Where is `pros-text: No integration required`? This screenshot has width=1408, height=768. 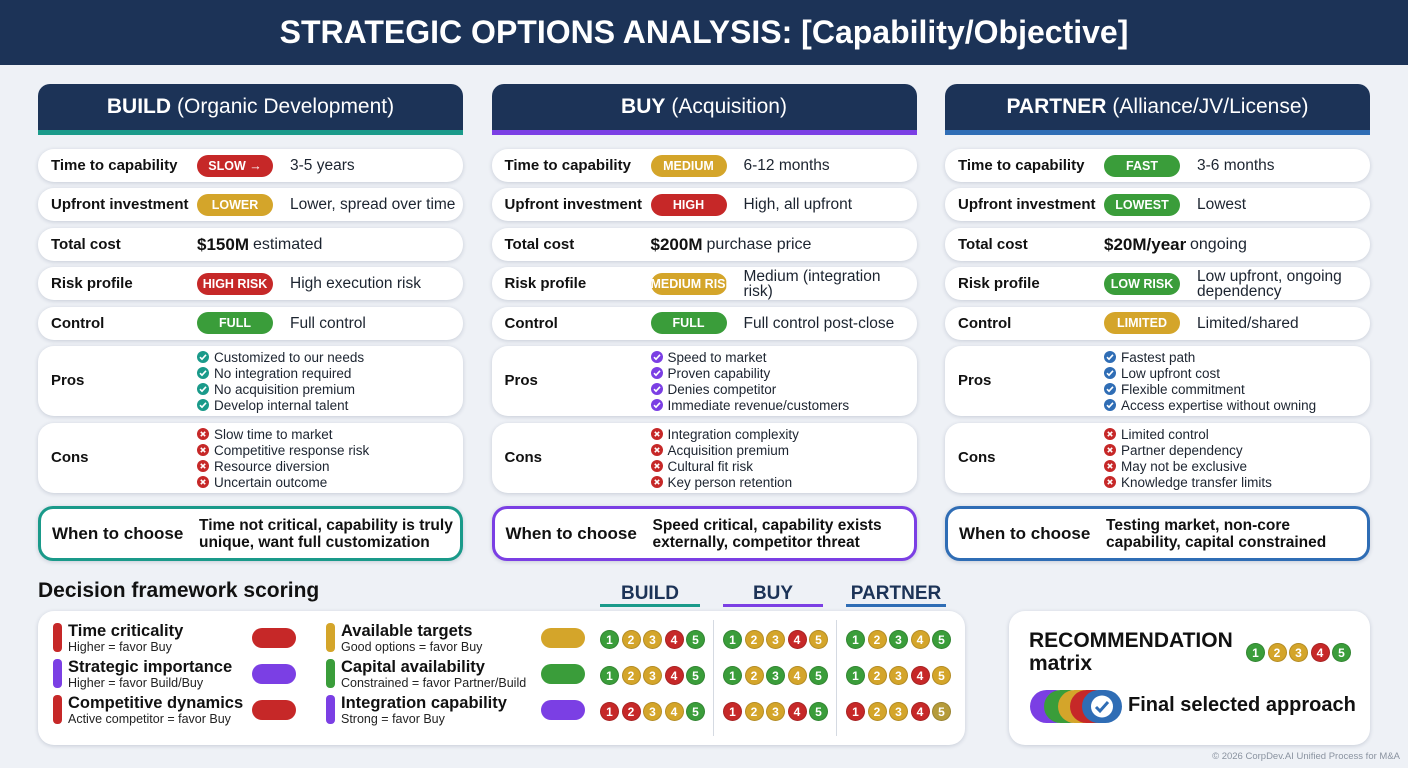 pros-text: No integration required is located at coordinates (283, 373).